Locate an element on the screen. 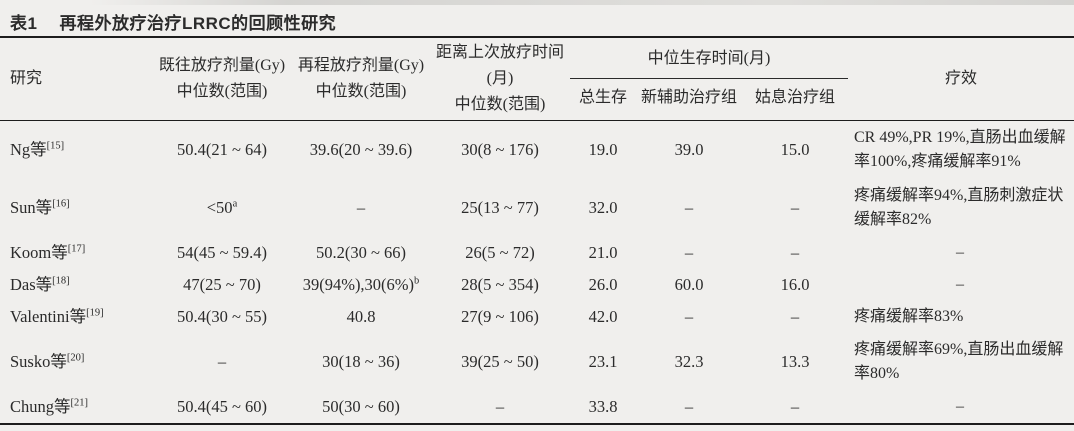  cell-re-dose: 39.6(20 ~ 39.6) is located at coordinates (361, 149).